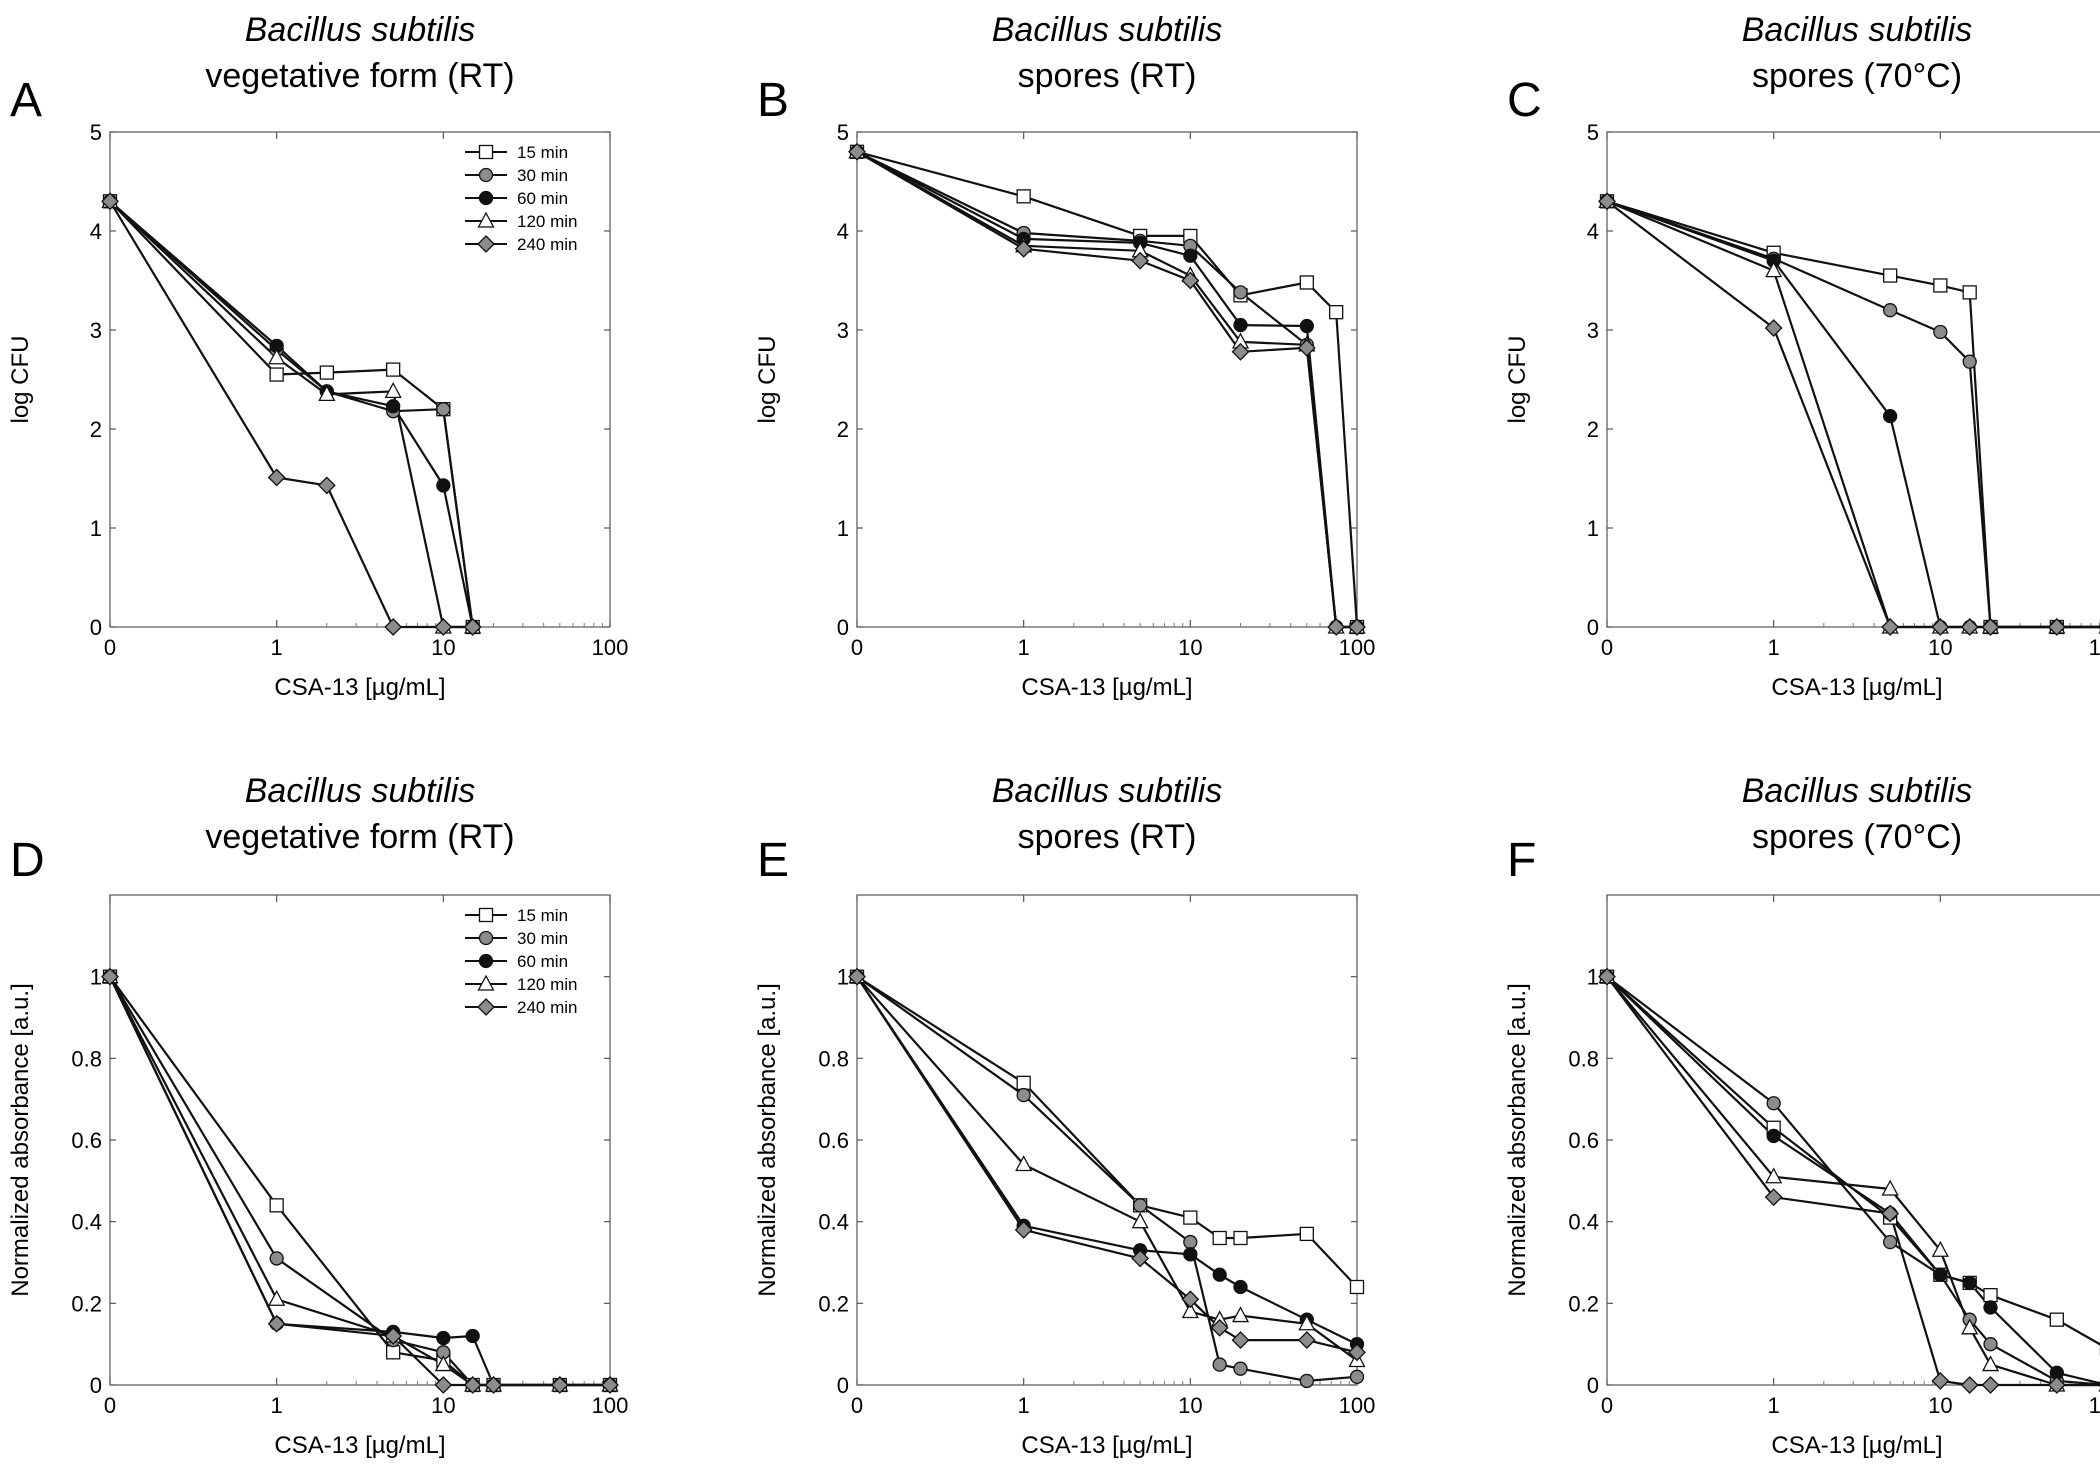 The height and width of the screenshot is (1471, 2100). I want to click on y-tick-label: 3, so click(1593, 330).